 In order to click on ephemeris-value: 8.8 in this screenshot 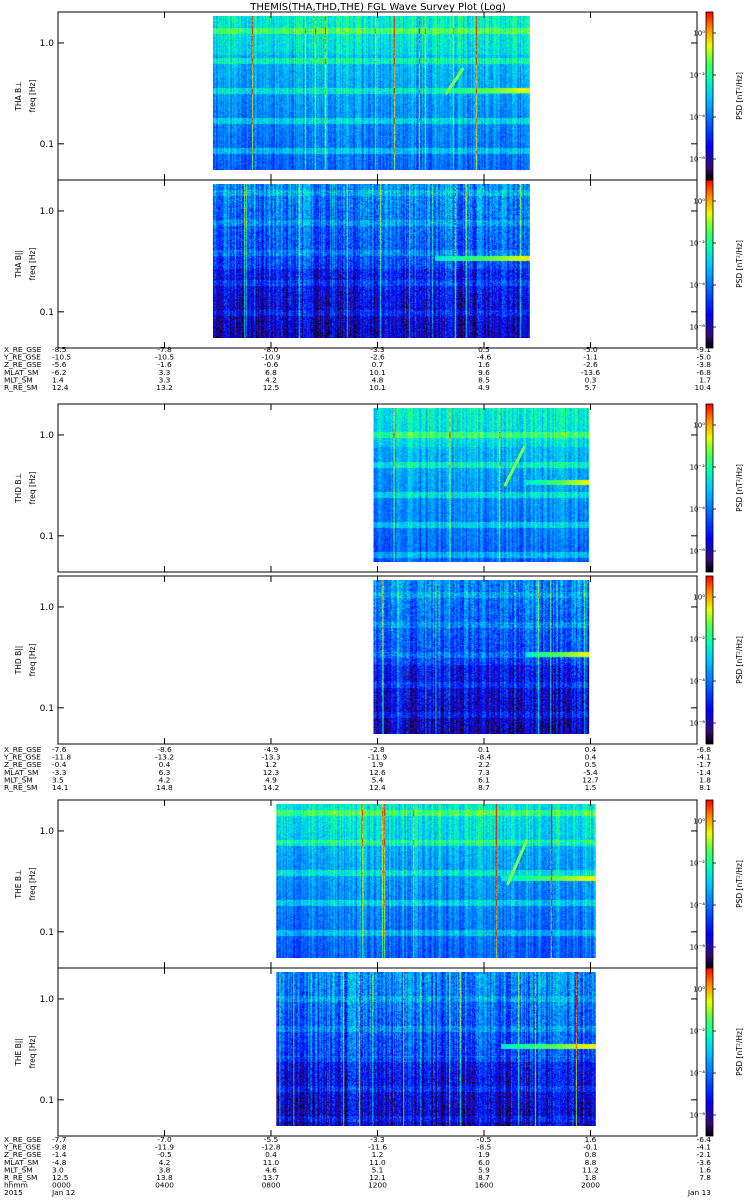, I will do `click(591, 1162)`.